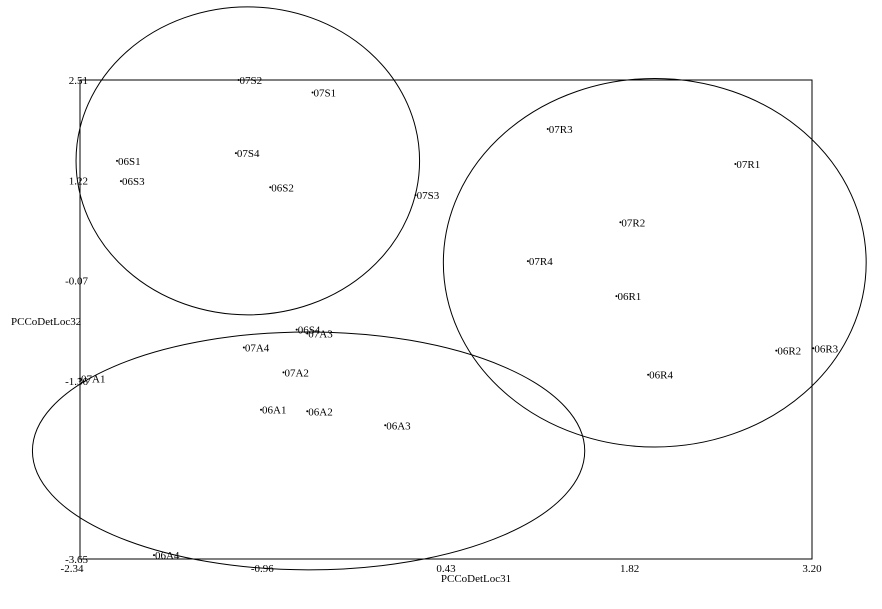 The width and height of the screenshot is (882, 609). I want to click on x-tick-label: 0.43, so click(446, 569).